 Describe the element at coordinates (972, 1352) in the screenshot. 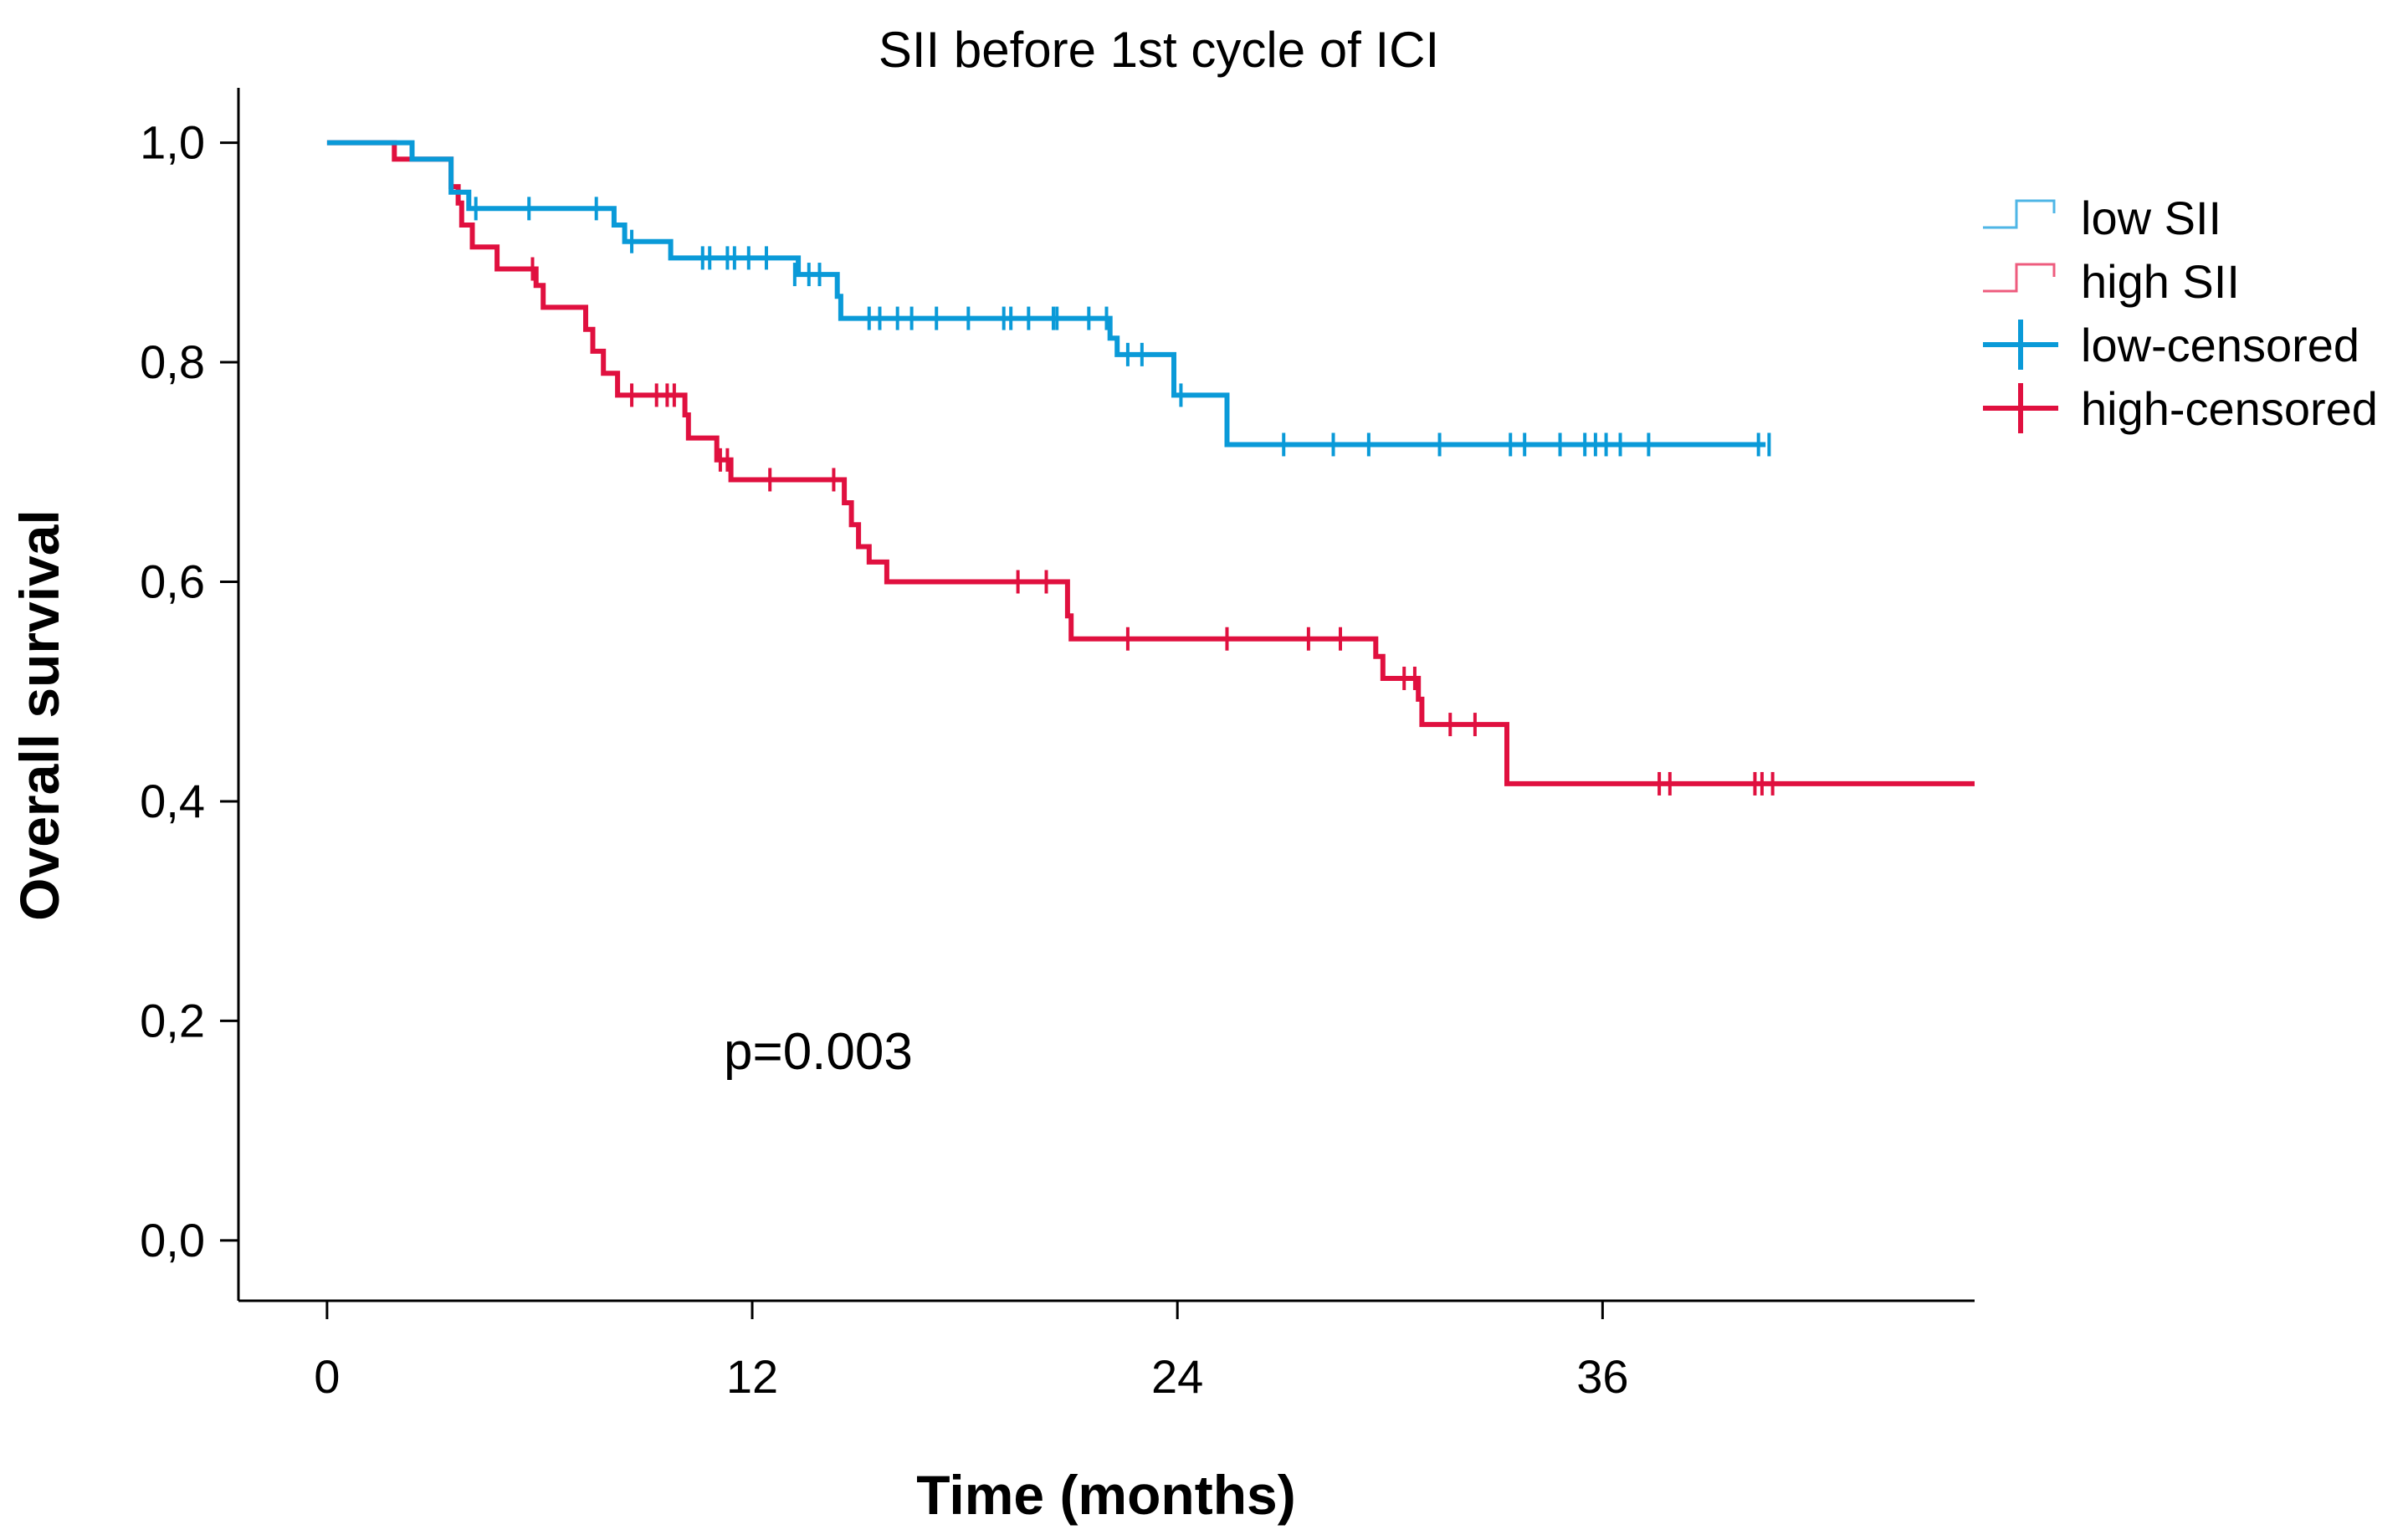

I see `x-axis-ticks: 0 12 24 36` at that location.